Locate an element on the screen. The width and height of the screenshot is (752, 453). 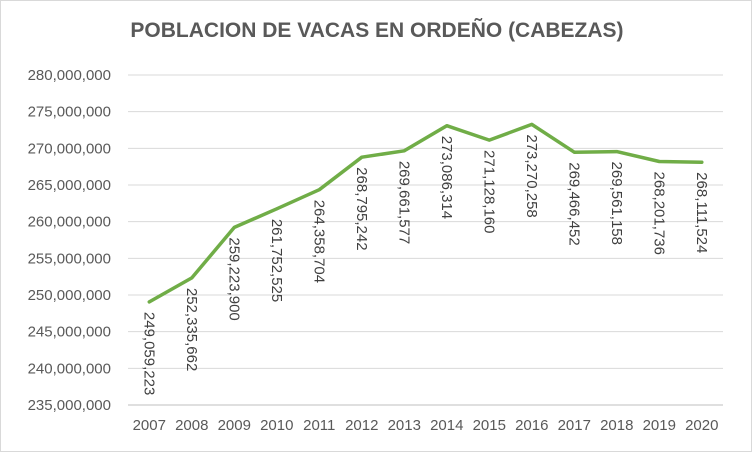
x-tick-label: 2016 is located at coordinates (531, 425).